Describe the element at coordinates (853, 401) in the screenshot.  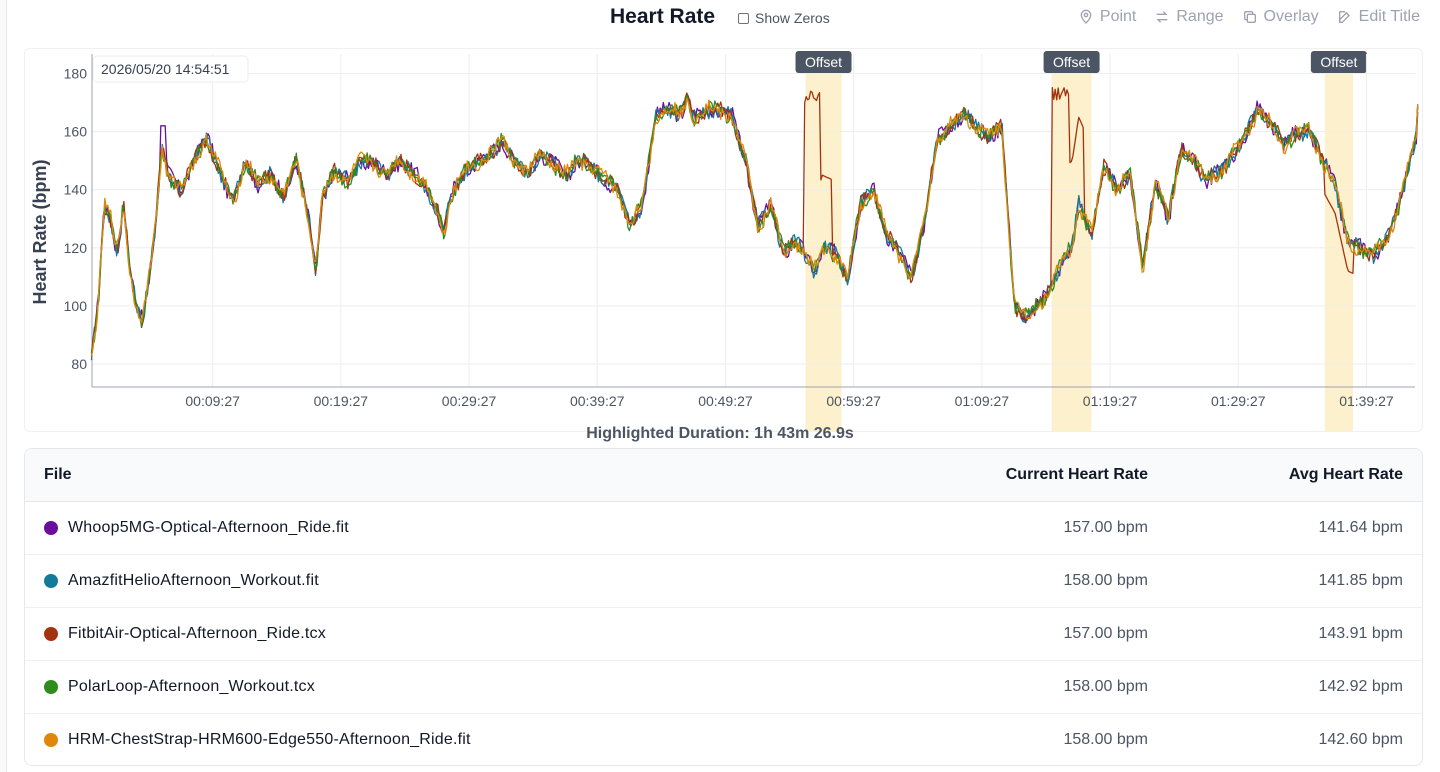
I see `x-tick-label: 00:59:27` at that location.